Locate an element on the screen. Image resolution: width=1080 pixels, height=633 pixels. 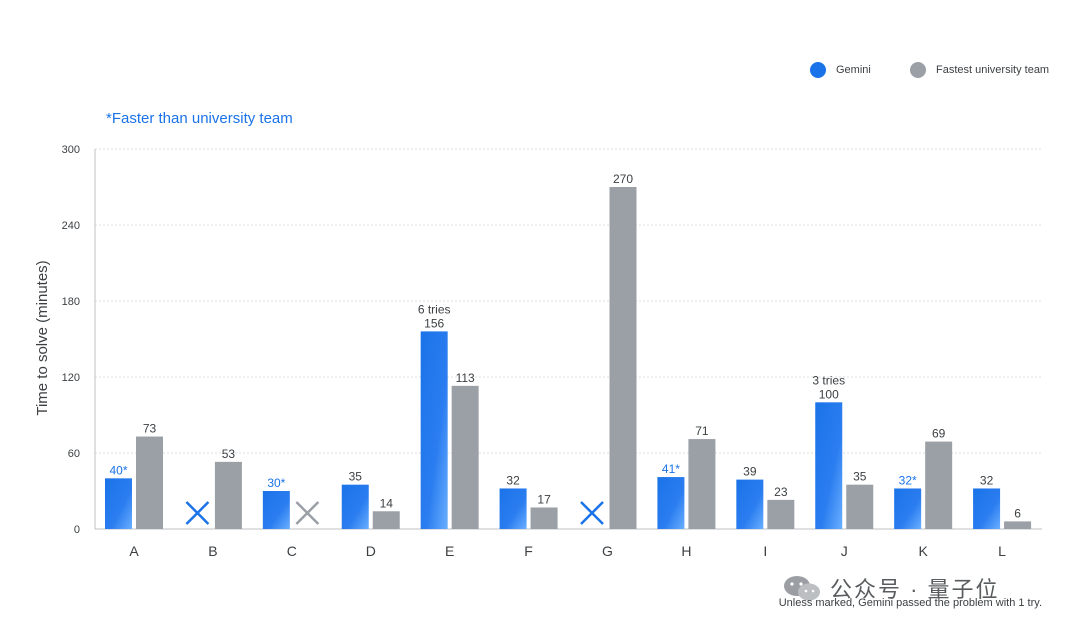
bar-team-f is located at coordinates (544, 518).